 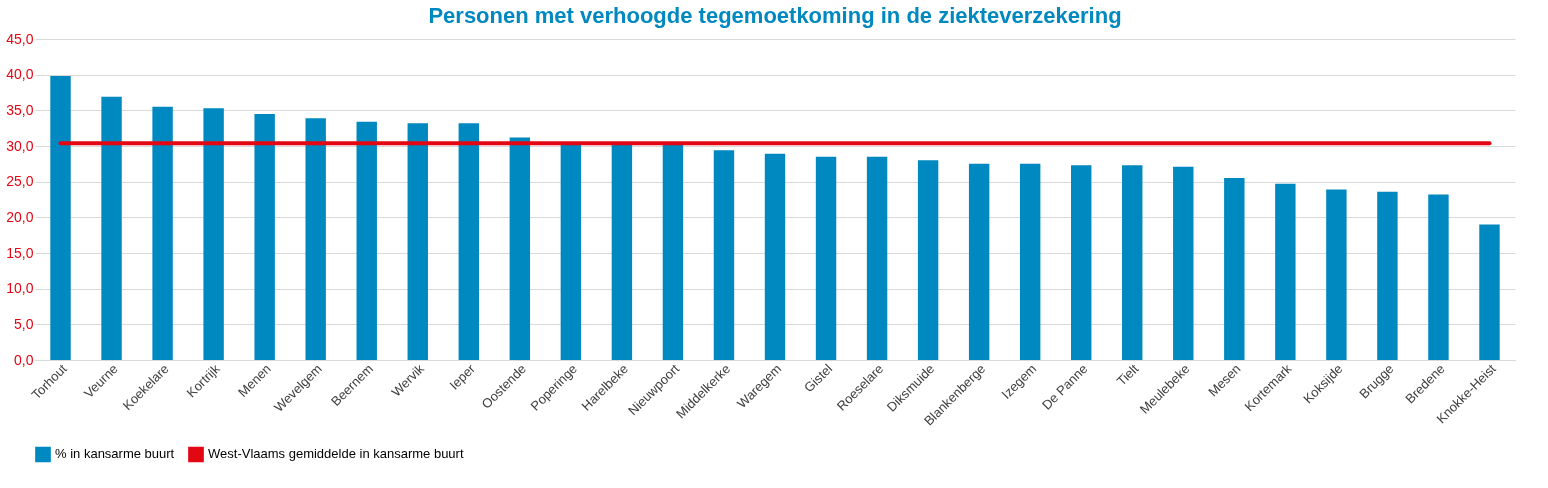 What do you see at coordinates (115, 454) in the screenshot?
I see `legend-label: % in kansarme buurt` at bounding box center [115, 454].